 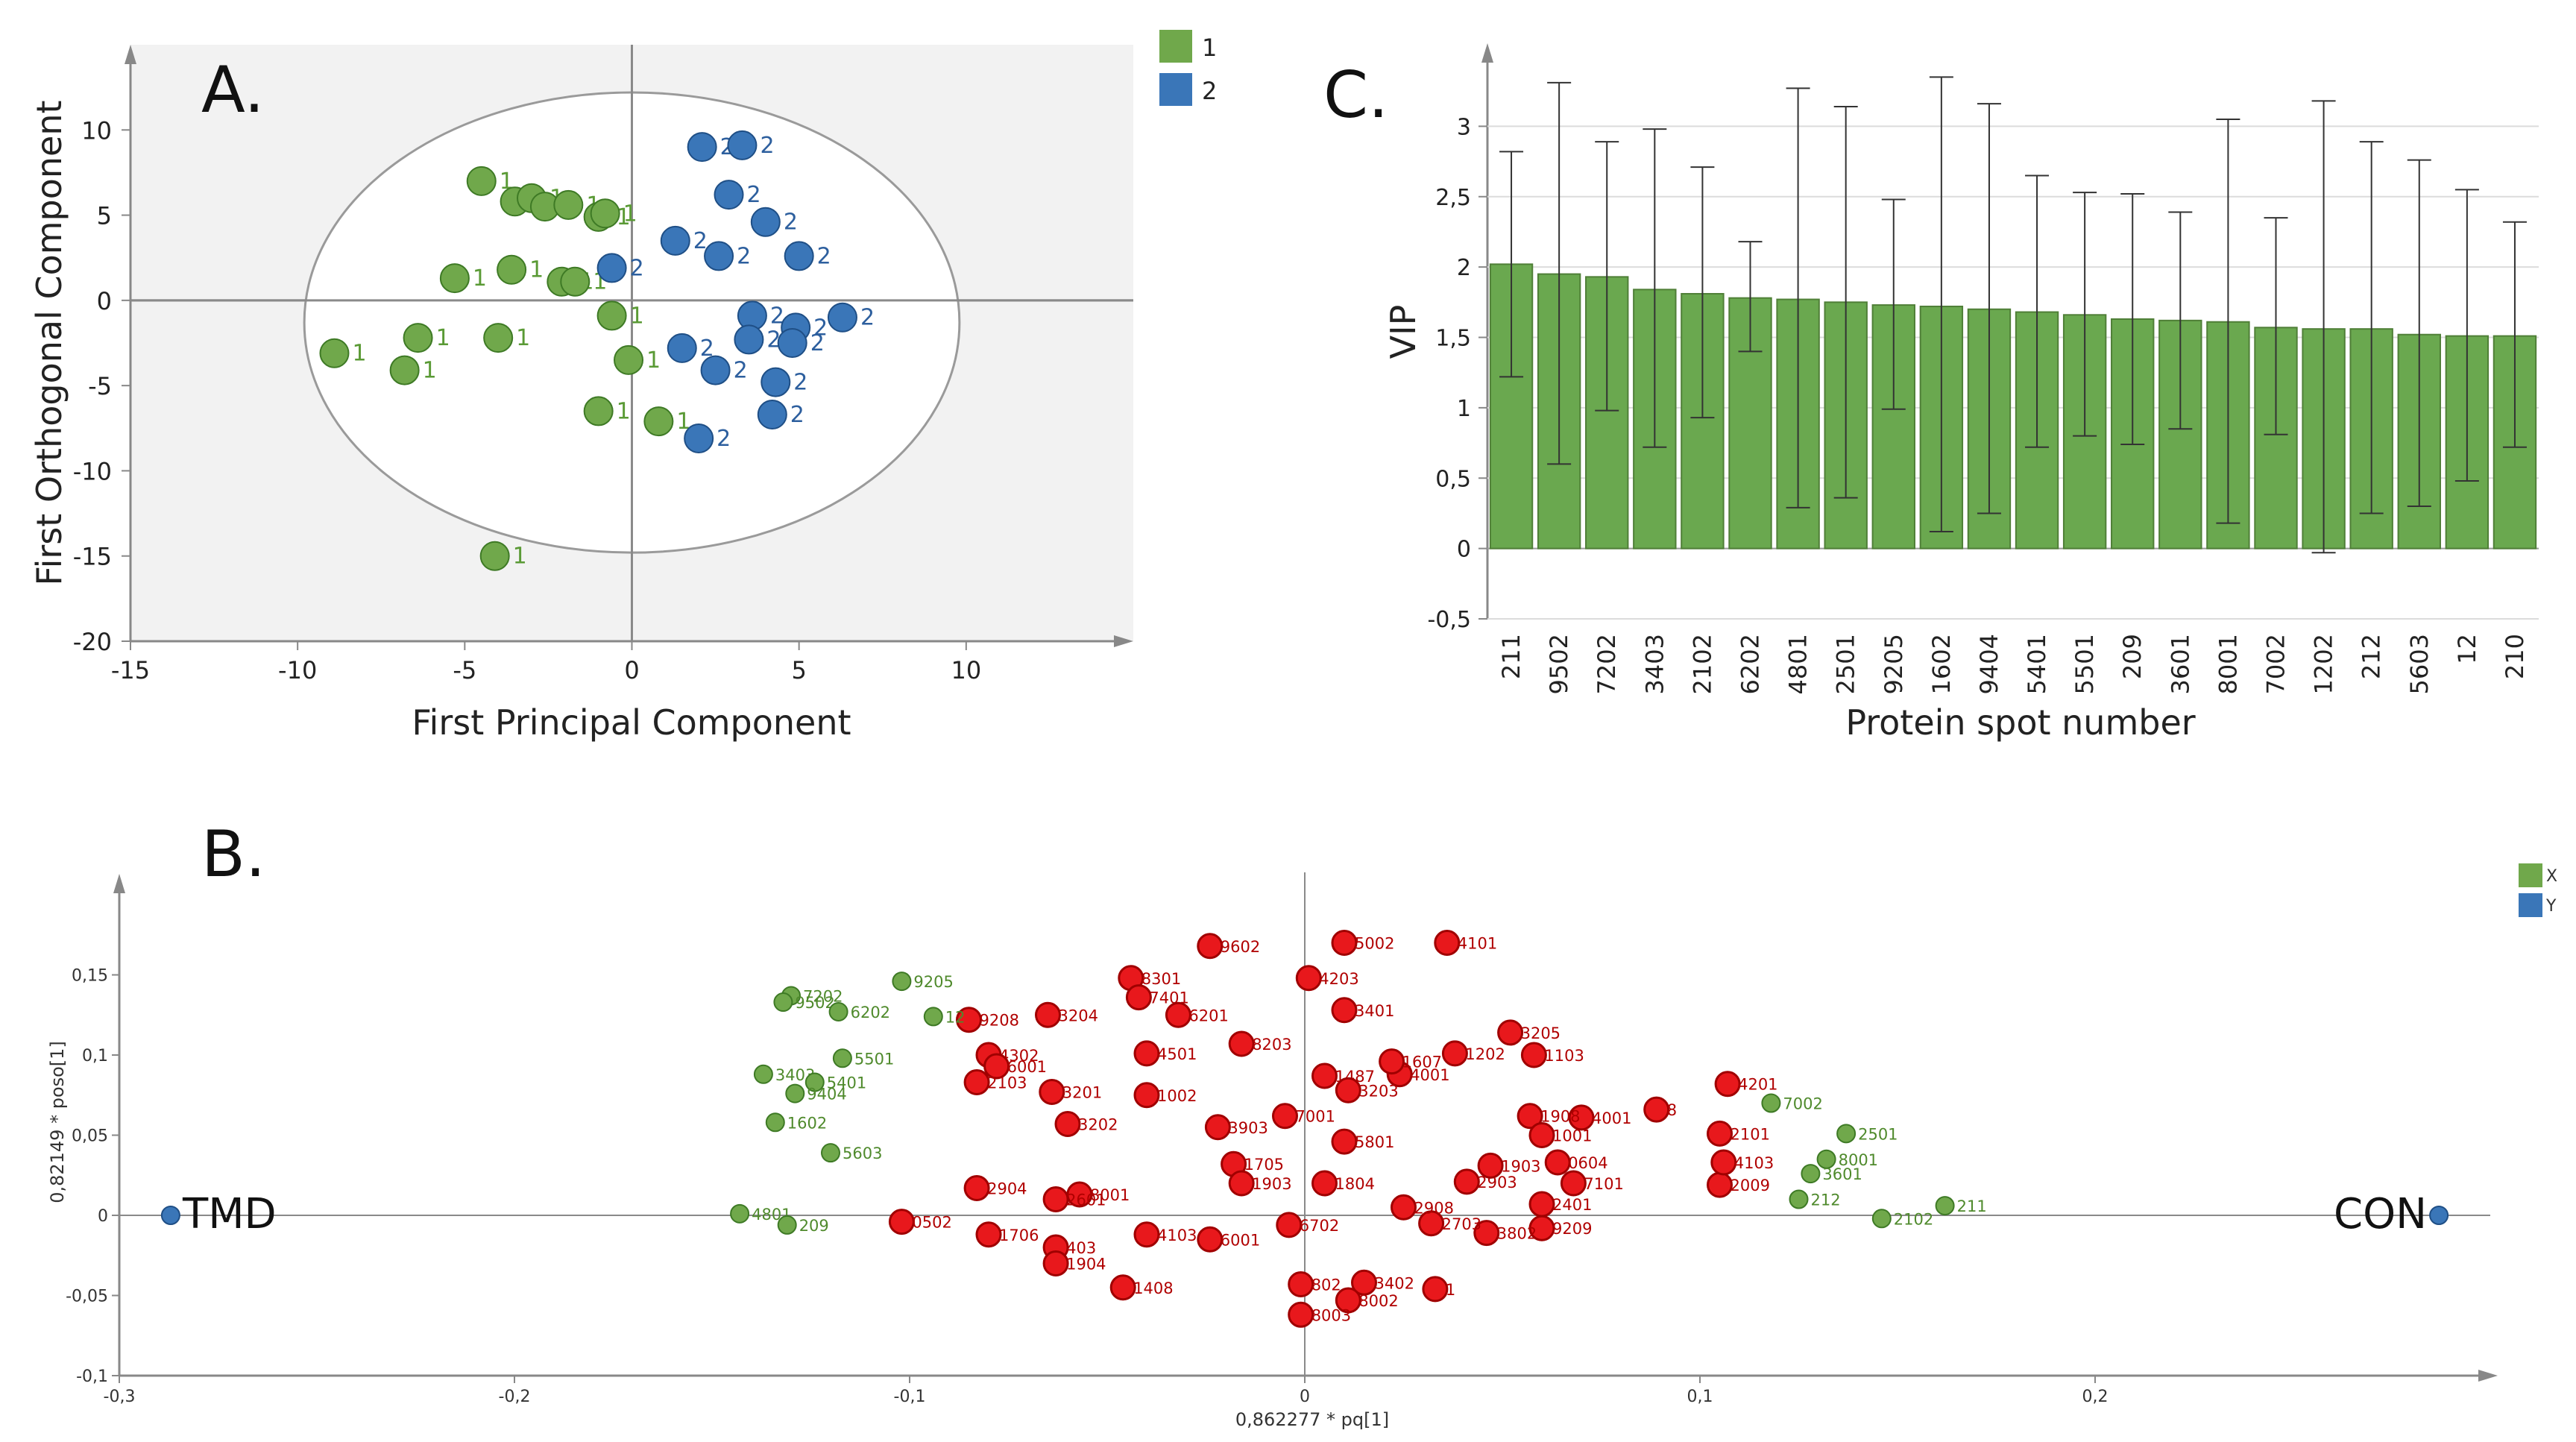 What do you see at coordinates (1153, 1288) in the screenshot?
I see `panel-b-x-point-label: 1408` at bounding box center [1153, 1288].